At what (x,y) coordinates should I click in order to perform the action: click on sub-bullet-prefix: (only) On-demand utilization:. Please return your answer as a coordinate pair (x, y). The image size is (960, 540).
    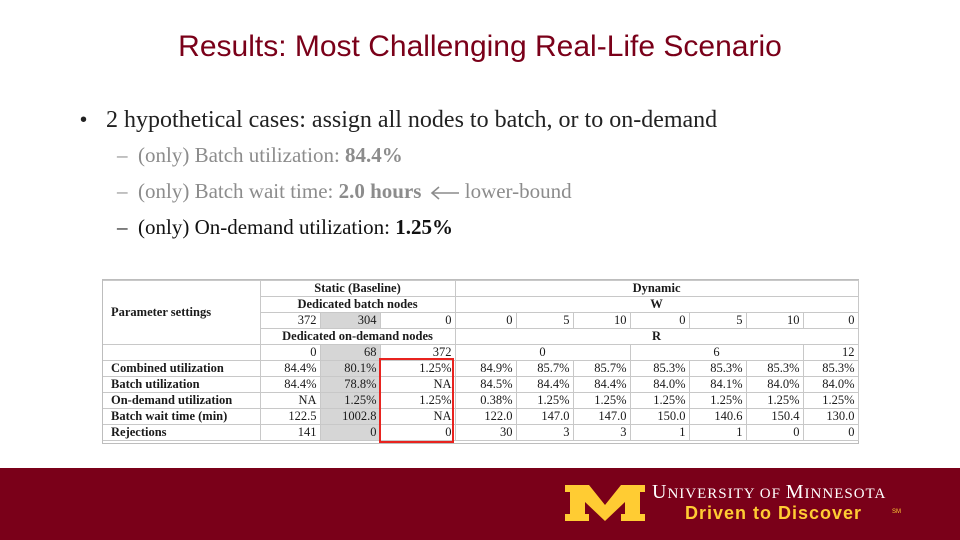
    Looking at the image, I should click on (267, 227).